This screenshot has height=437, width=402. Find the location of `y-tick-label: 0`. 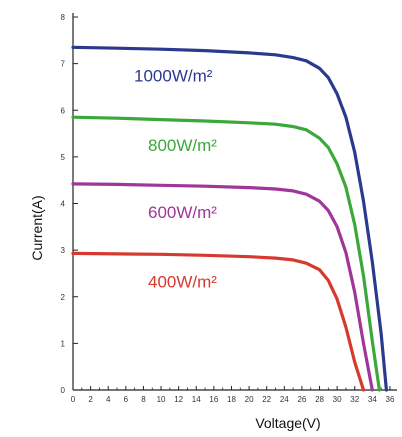

y-tick-label: 0 is located at coordinates (63, 390).